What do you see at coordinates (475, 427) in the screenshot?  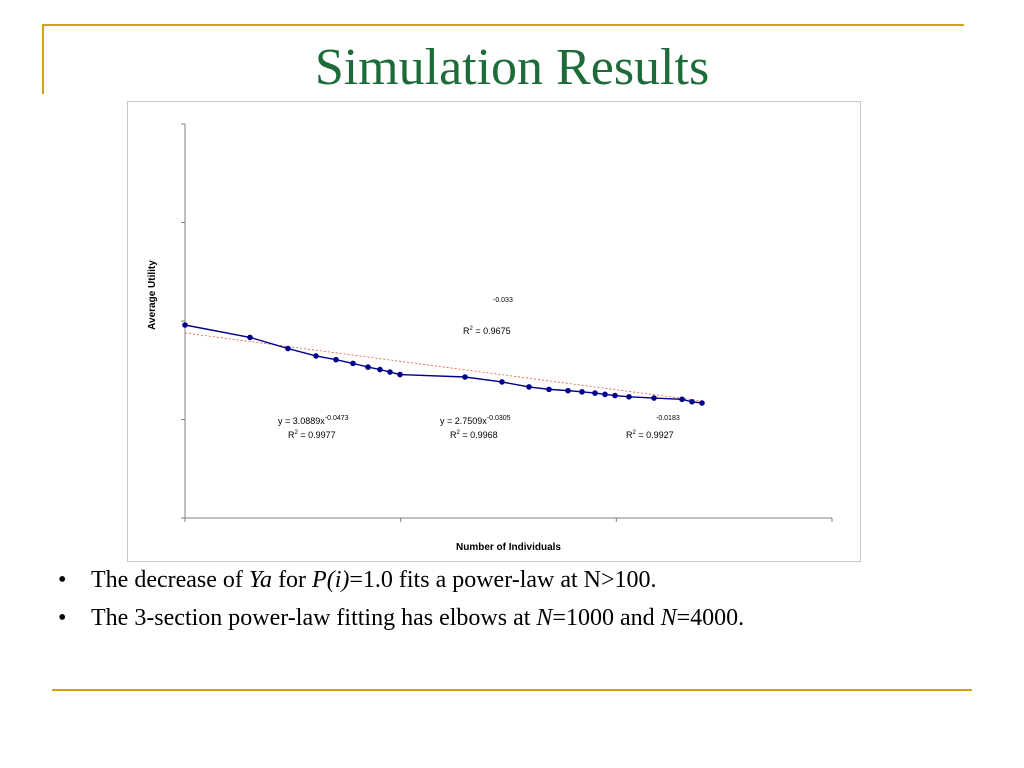 I see `fit-annotation-fit2: y = 2.7509x-0.0305 R2 = 0.9968` at bounding box center [475, 427].